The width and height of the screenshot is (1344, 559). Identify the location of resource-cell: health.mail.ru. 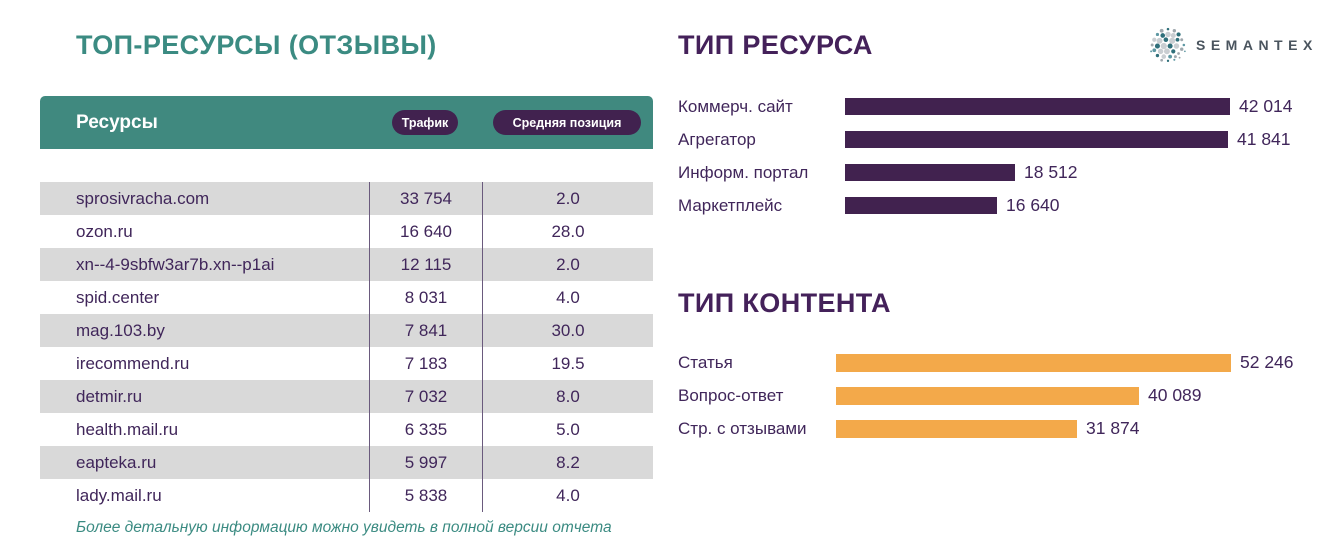
(127, 429).